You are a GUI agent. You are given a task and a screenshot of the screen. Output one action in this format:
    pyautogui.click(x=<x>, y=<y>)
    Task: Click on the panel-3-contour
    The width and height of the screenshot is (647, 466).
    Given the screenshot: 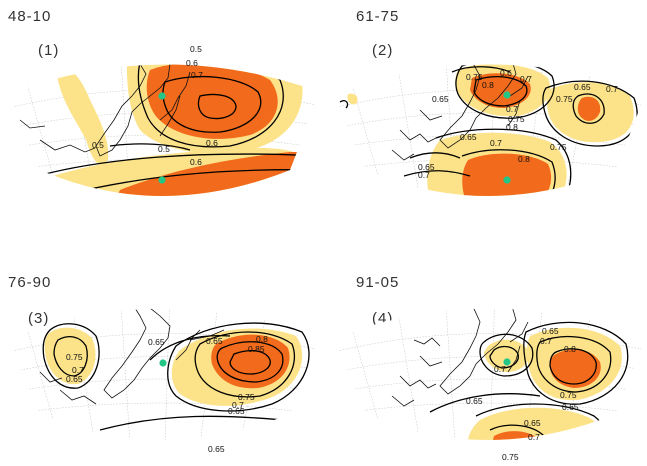 What is the action you would take?
    pyautogui.click(x=71, y=356)
    